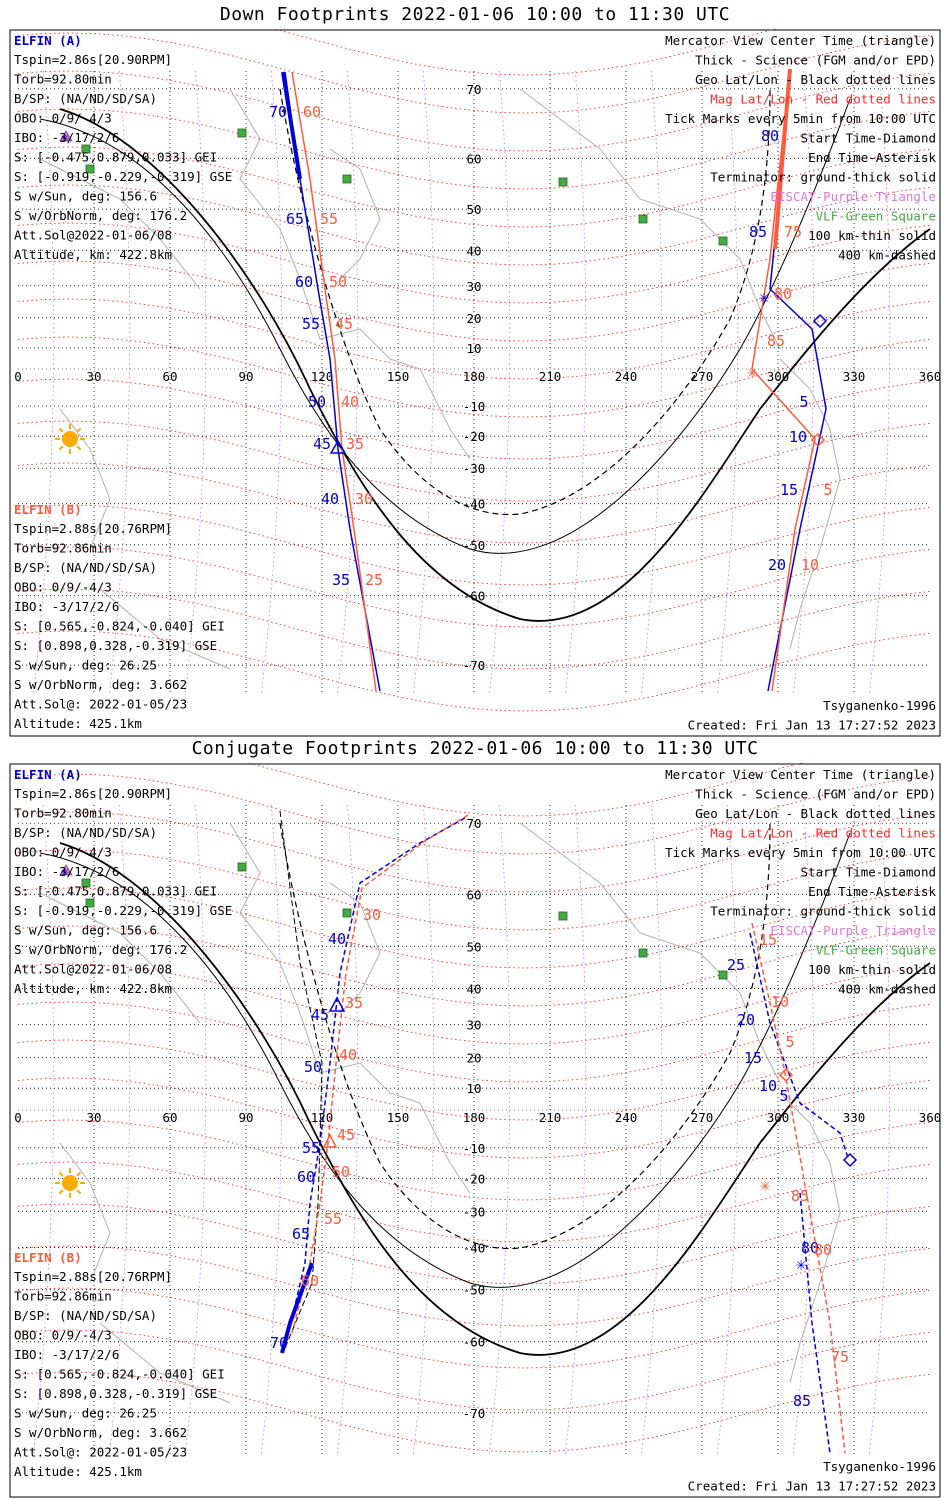  Describe the element at coordinates (853, 196) in the screenshot. I see `legend-item: EISCAT-Purple Triangle` at that location.